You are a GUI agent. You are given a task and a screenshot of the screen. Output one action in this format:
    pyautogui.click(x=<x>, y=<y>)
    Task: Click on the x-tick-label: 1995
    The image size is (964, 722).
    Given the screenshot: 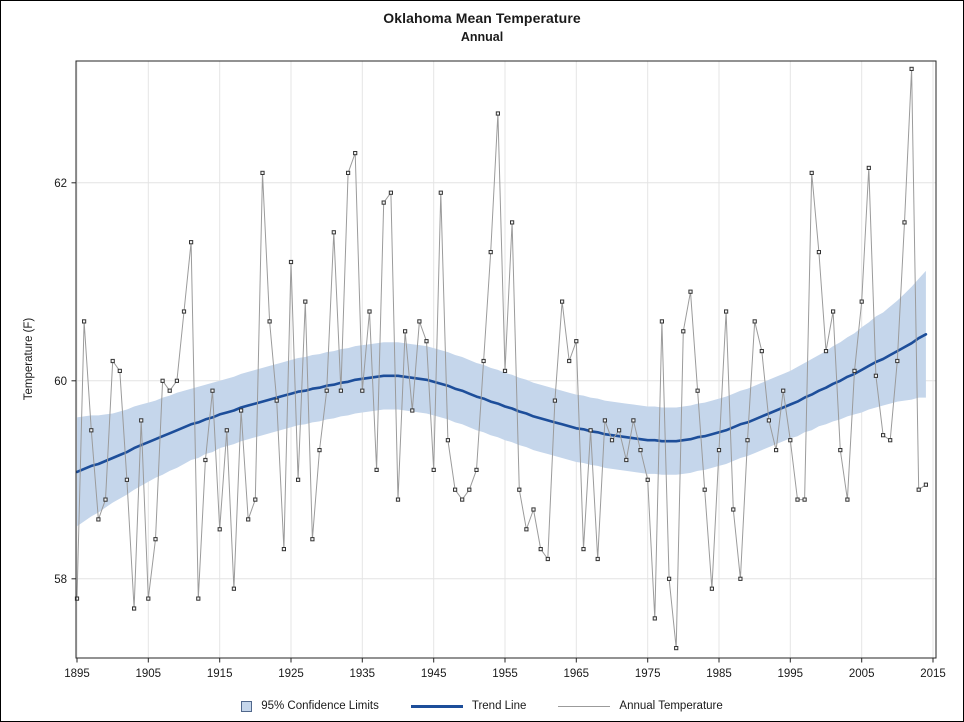 What is the action you would take?
    pyautogui.click(x=791, y=674)
    